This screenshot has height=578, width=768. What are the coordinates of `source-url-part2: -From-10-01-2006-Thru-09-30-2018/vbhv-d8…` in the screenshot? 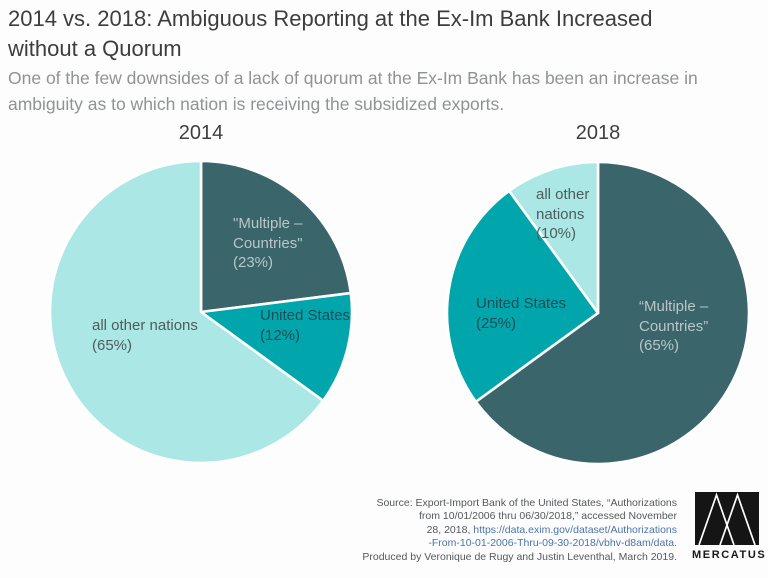 It's located at (552, 543).